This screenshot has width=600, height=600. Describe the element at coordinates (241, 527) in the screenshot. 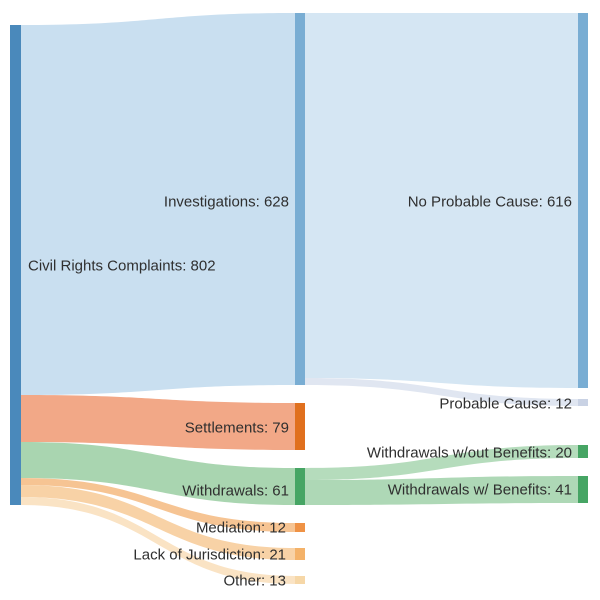

I see `label-mediation: Mediation: 12` at that location.